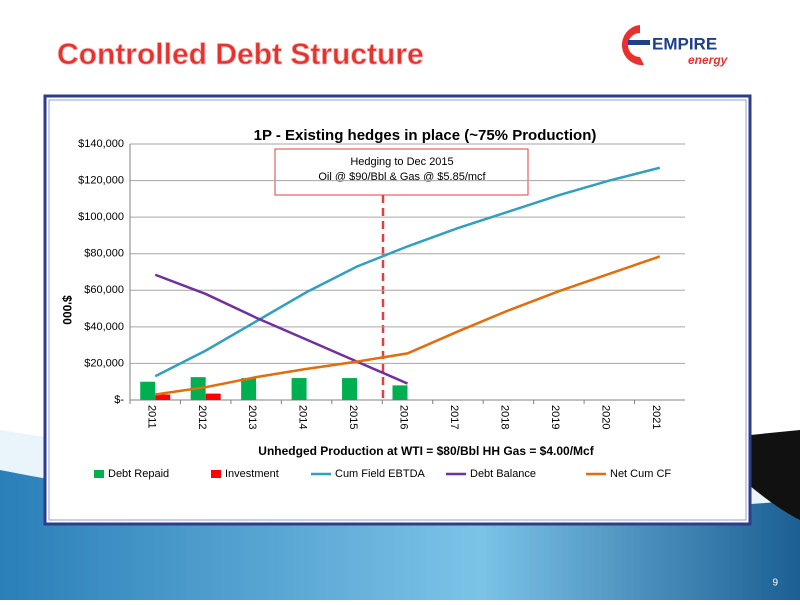 Image resolution: width=800 pixels, height=605 pixels. What do you see at coordinates (252, 417) in the screenshot?
I see `x-tick-label: 2013` at bounding box center [252, 417].